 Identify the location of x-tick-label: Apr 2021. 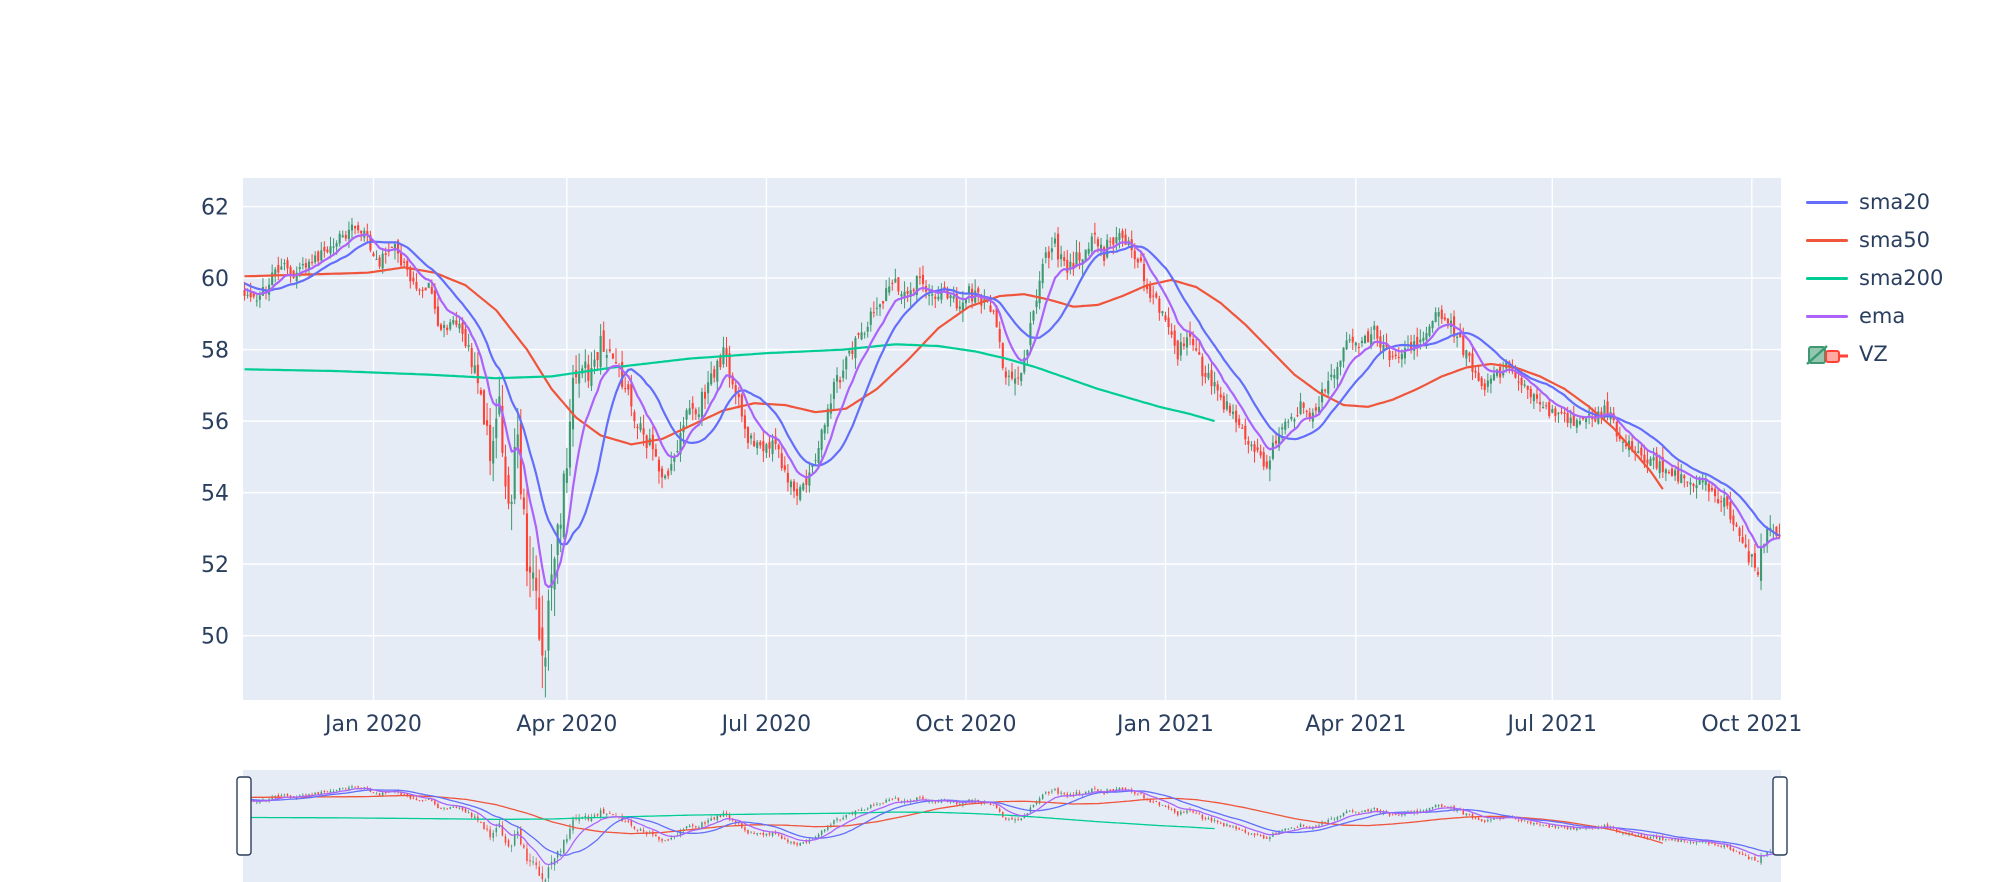
(1355, 724).